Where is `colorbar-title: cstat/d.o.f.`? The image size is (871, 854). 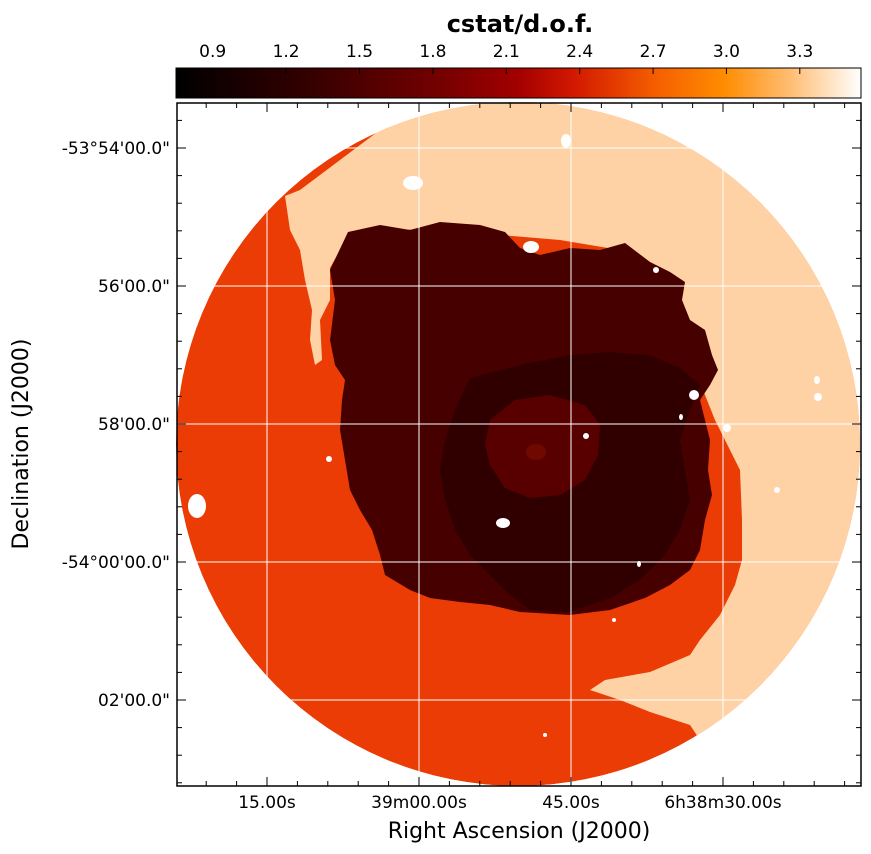
colorbar-title: cstat/d.o.f. is located at coordinates (520, 24).